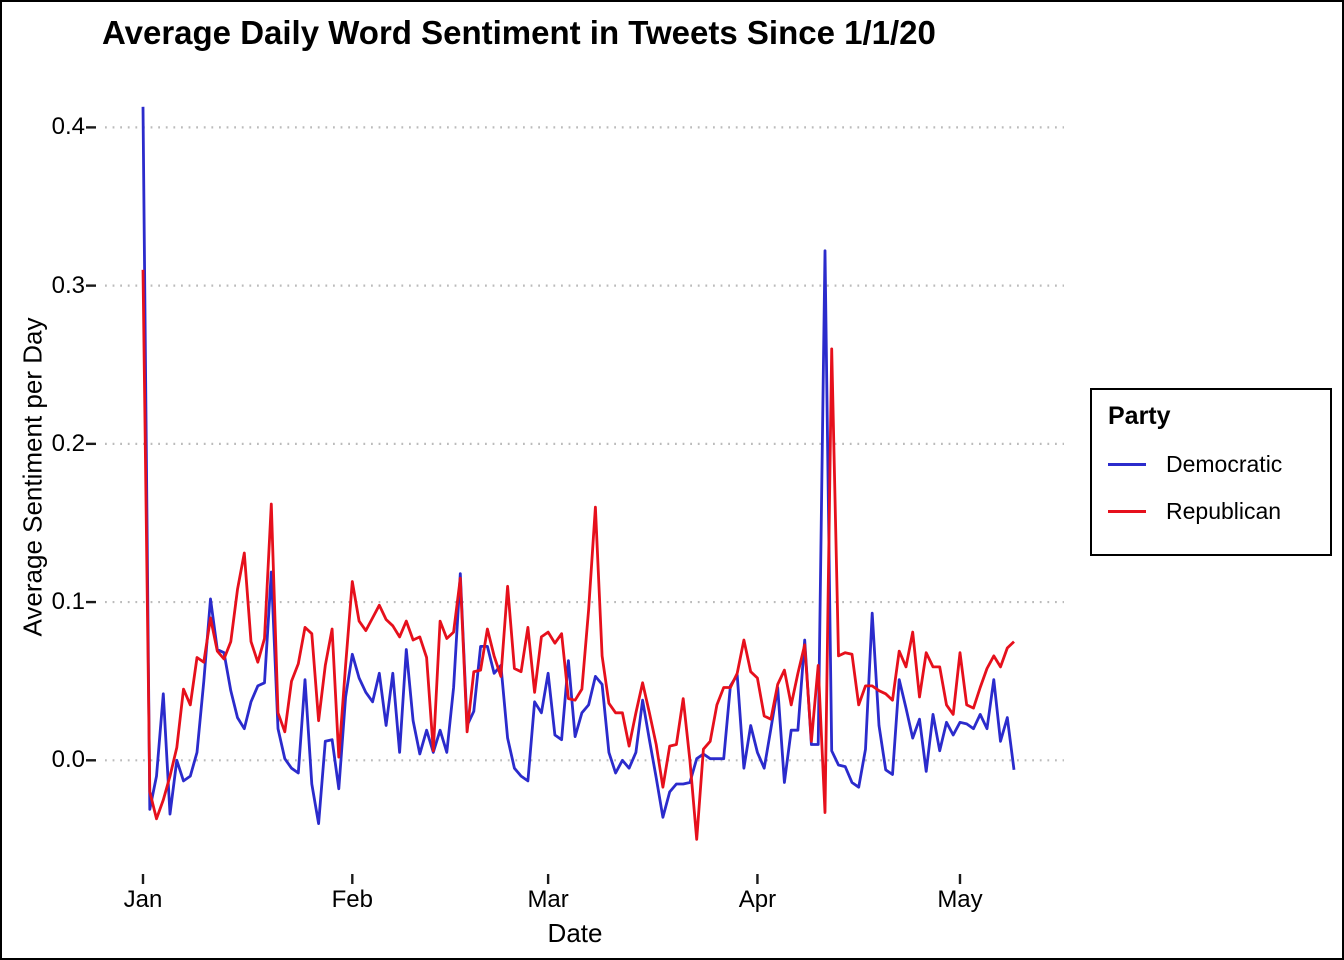 This screenshot has width=1344, height=960. Describe the element at coordinates (352, 899) in the screenshot. I see `x-tick-label: Feb` at that location.